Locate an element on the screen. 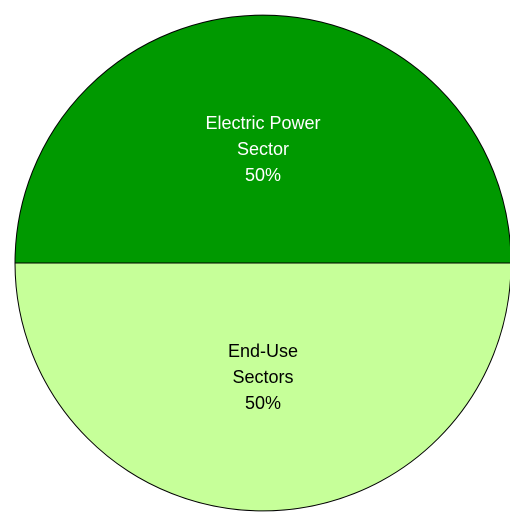  pie-slice-label-0: Electric Power Sector 50% is located at coordinates (262, 149).